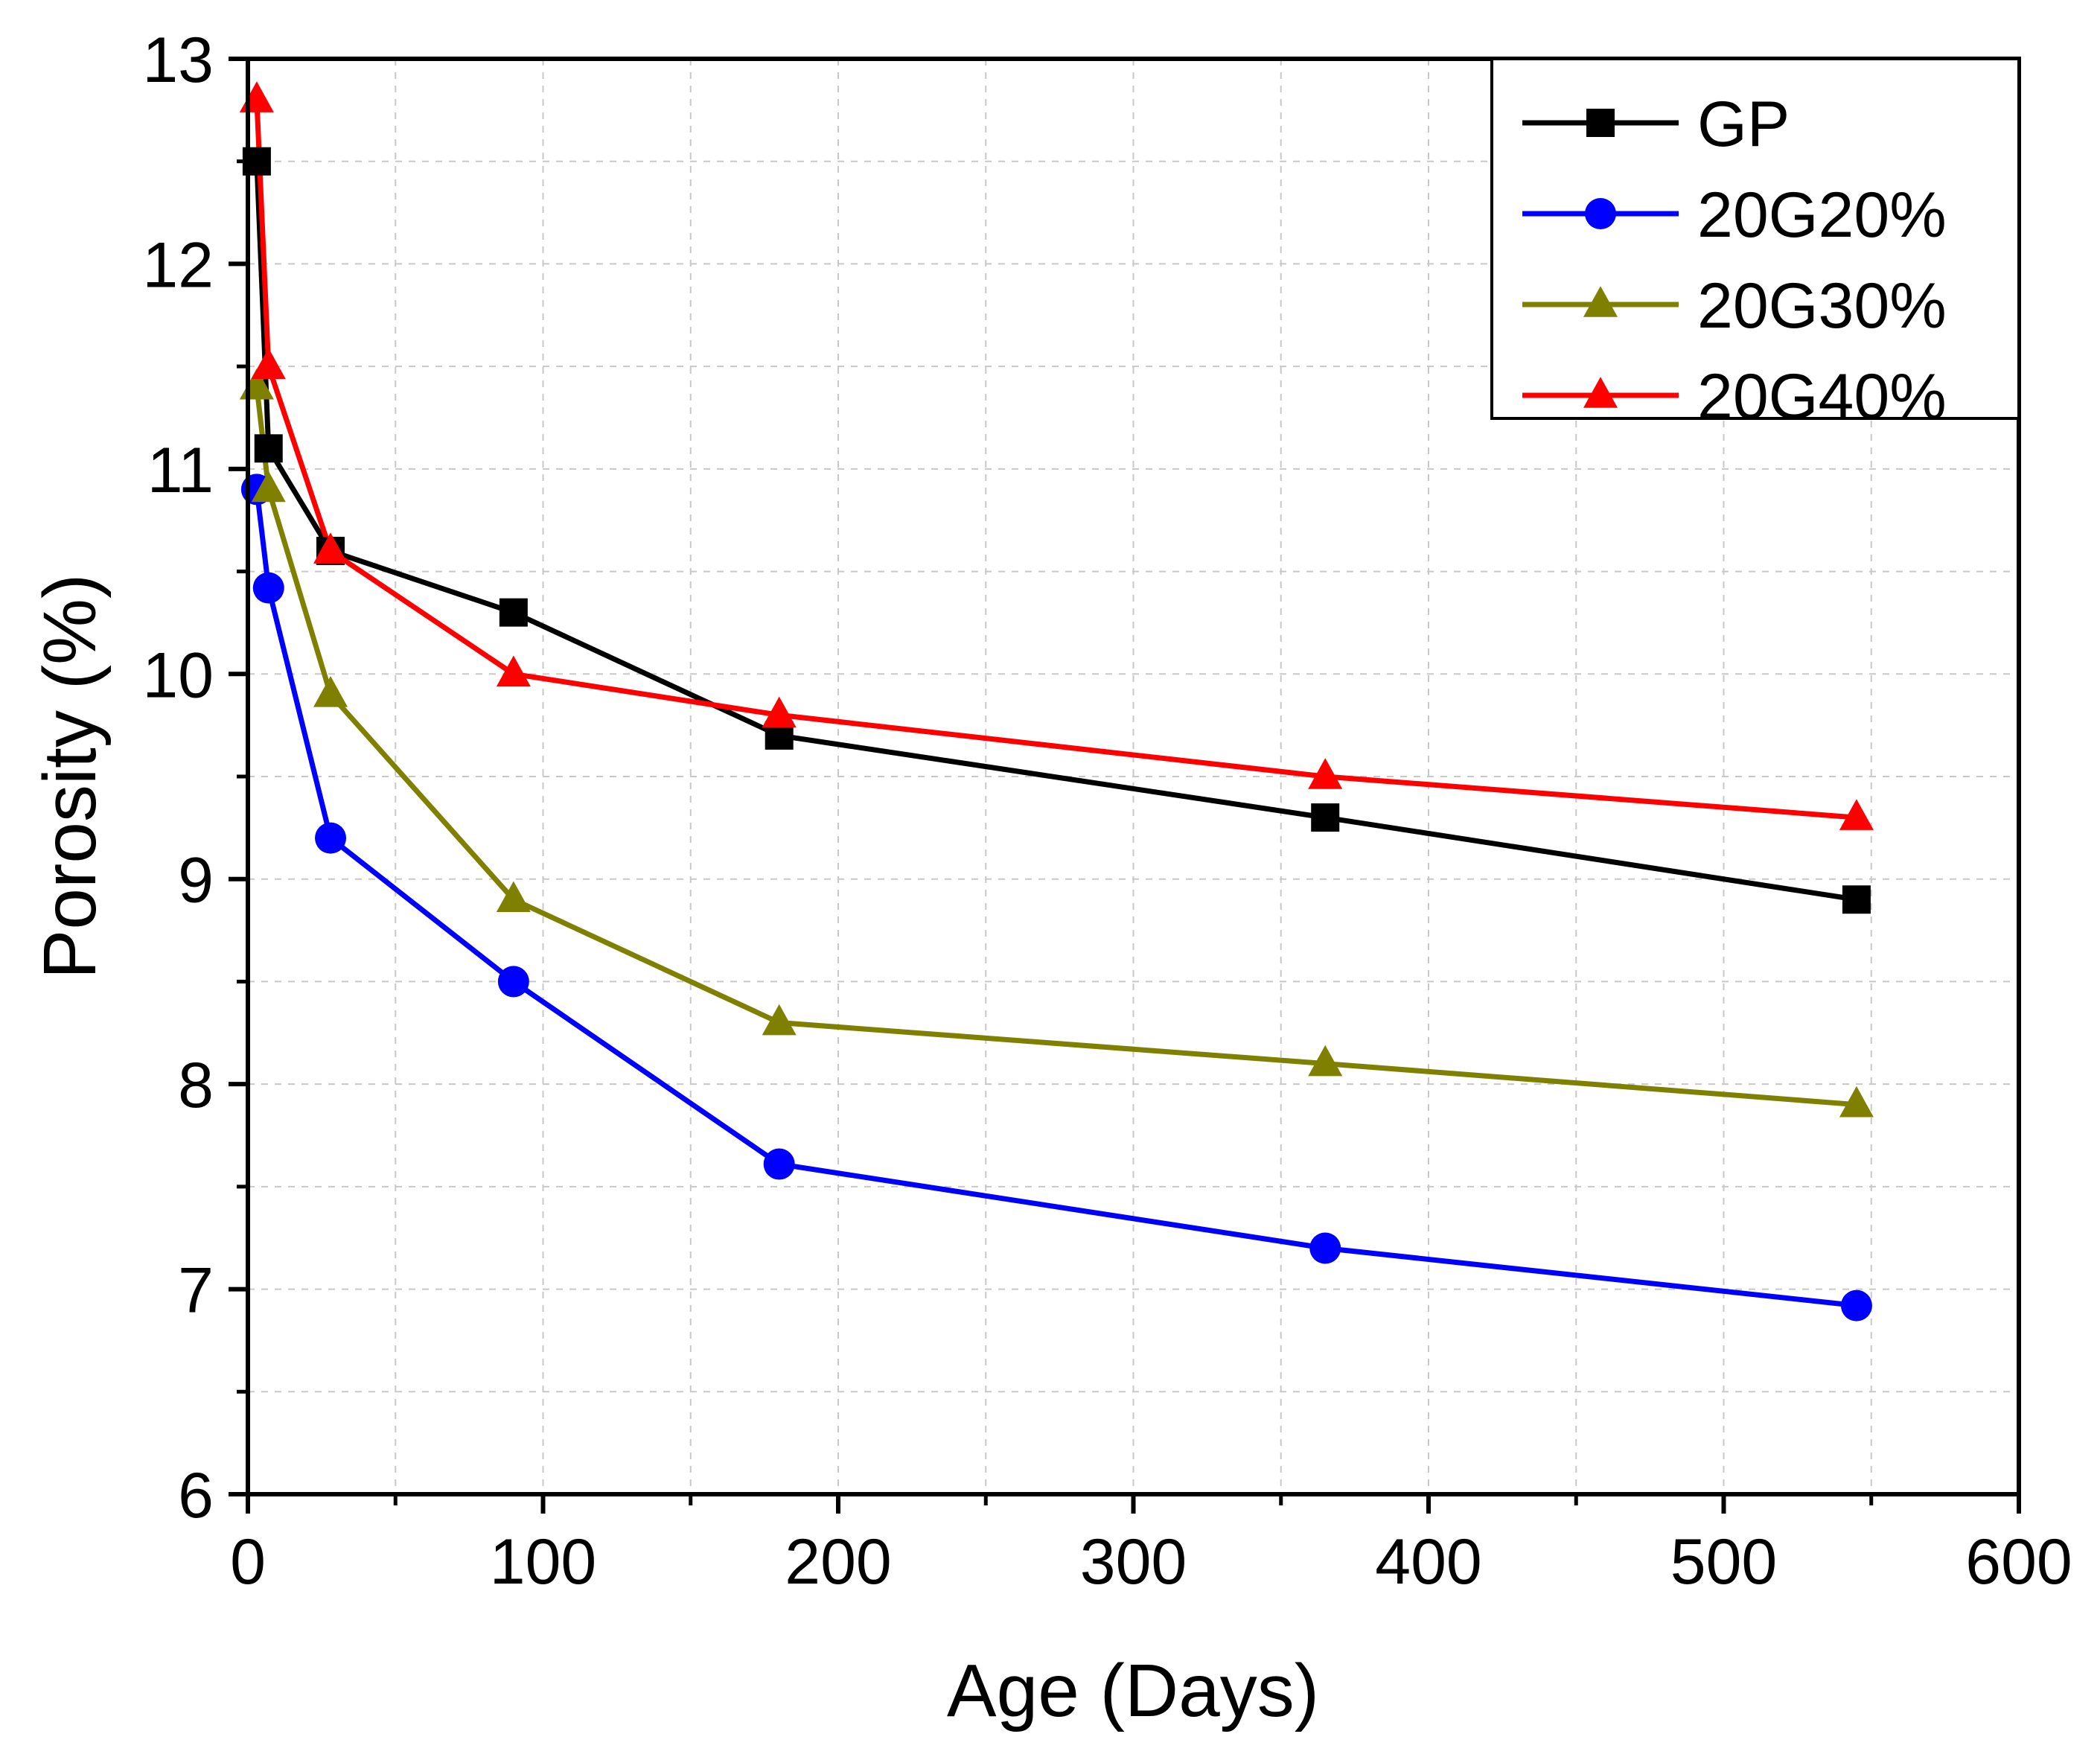 The width and height of the screenshot is (2100, 1763). Describe the element at coordinates (196, 1291) in the screenshot. I see `y-tick-label: 7` at that location.